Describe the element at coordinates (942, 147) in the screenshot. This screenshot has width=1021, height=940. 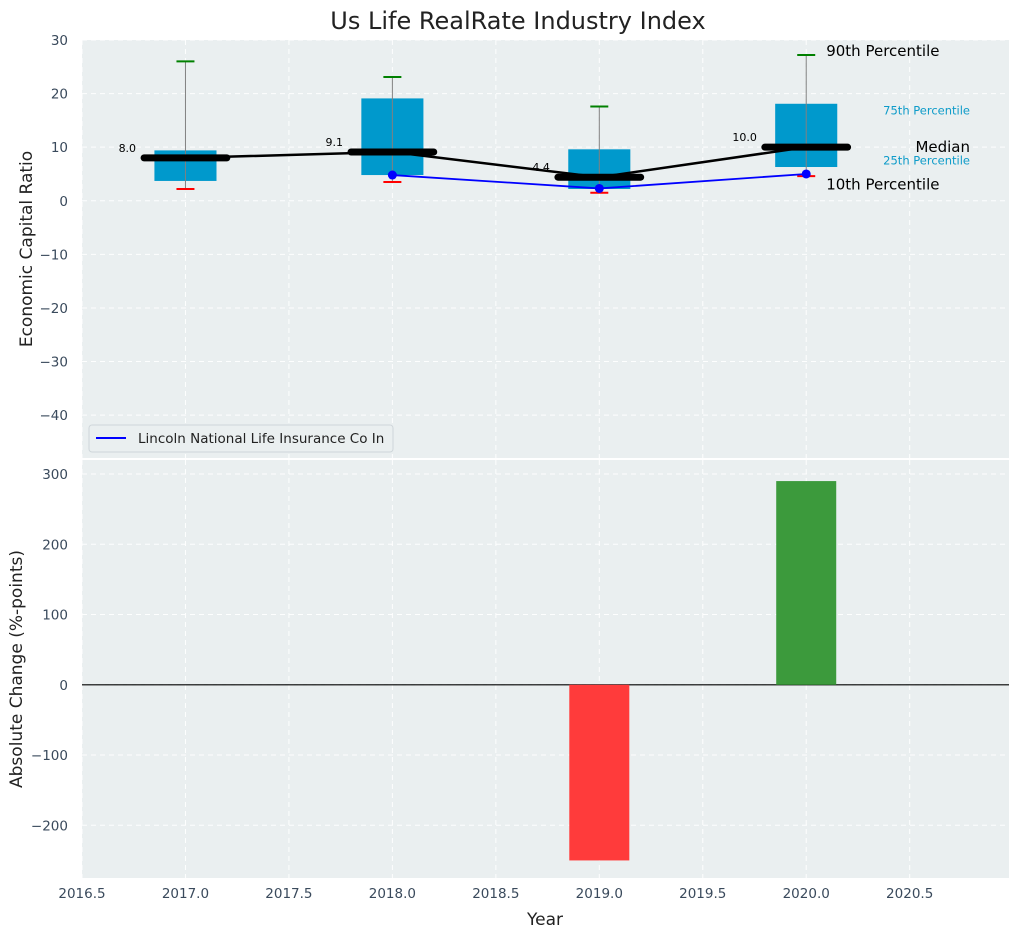
I see `annotation-median: Median` at that location.